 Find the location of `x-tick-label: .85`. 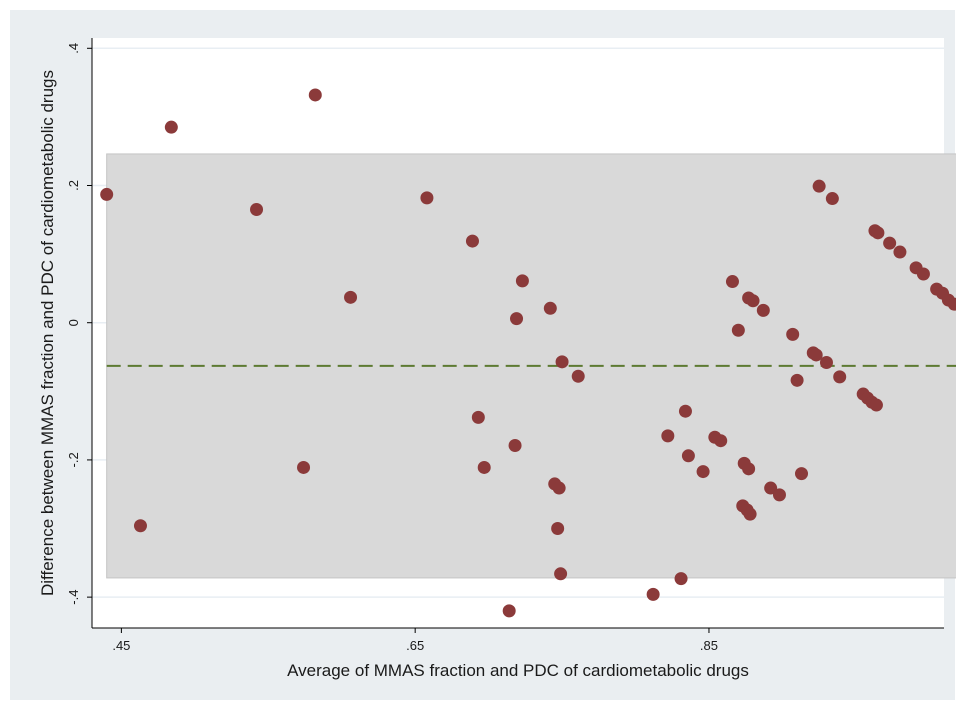

x-tick-label: .85 is located at coordinates (709, 645).